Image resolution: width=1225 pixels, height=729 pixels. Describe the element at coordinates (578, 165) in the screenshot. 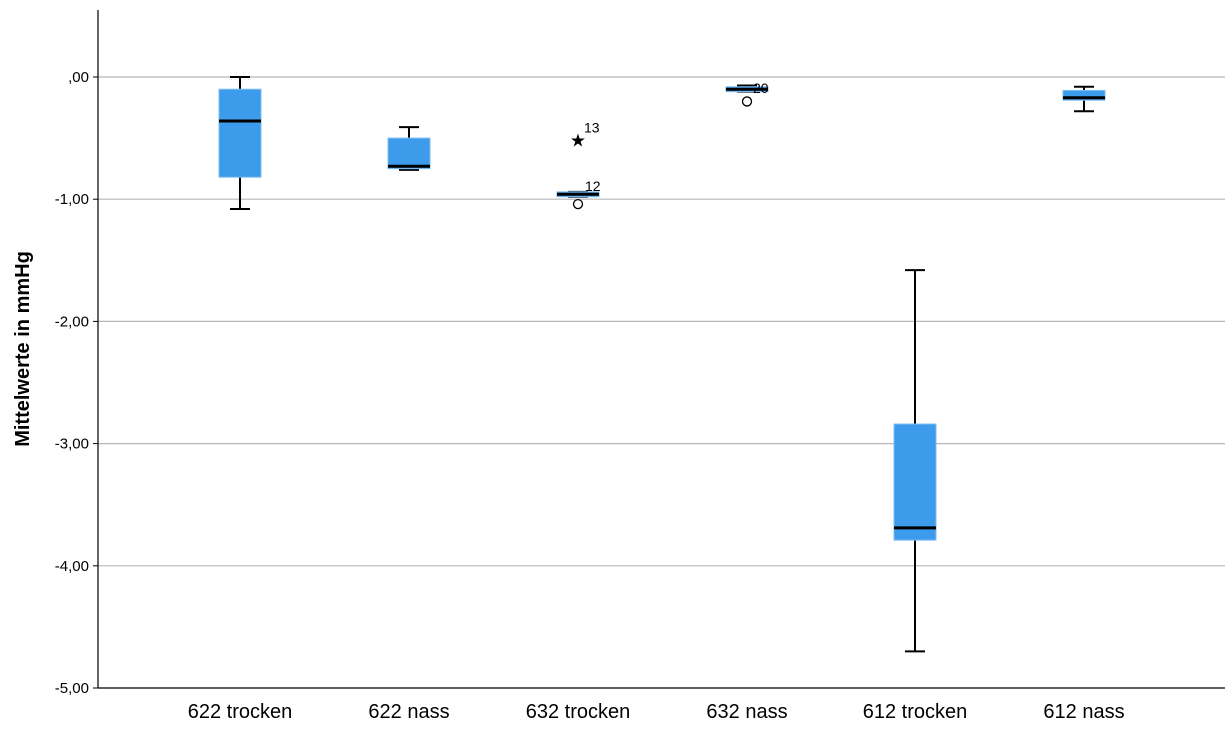

I see `box-group-2: ★13 12` at that location.